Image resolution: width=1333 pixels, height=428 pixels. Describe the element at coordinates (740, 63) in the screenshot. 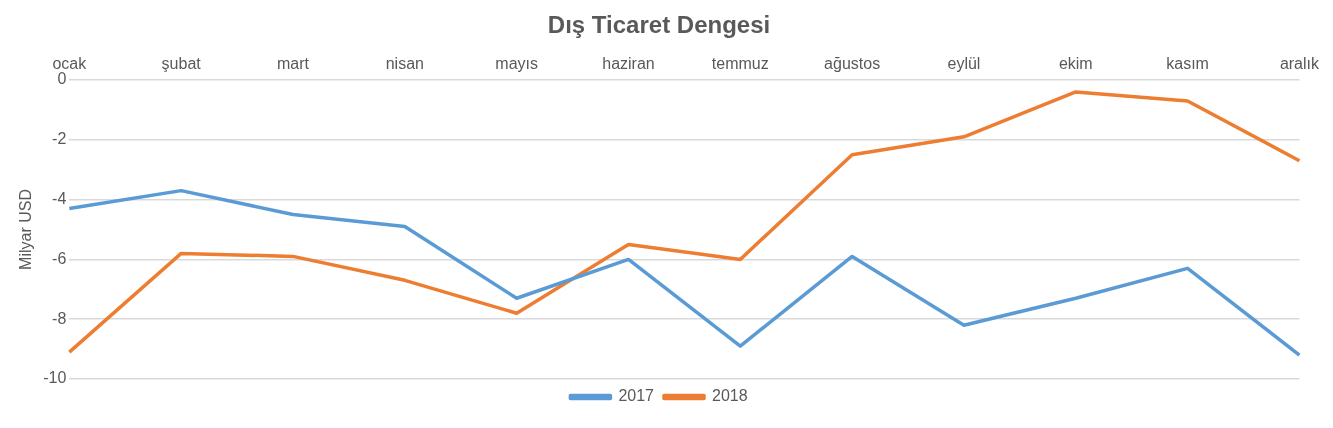

I see `x-tick-label: temmuz` at that location.